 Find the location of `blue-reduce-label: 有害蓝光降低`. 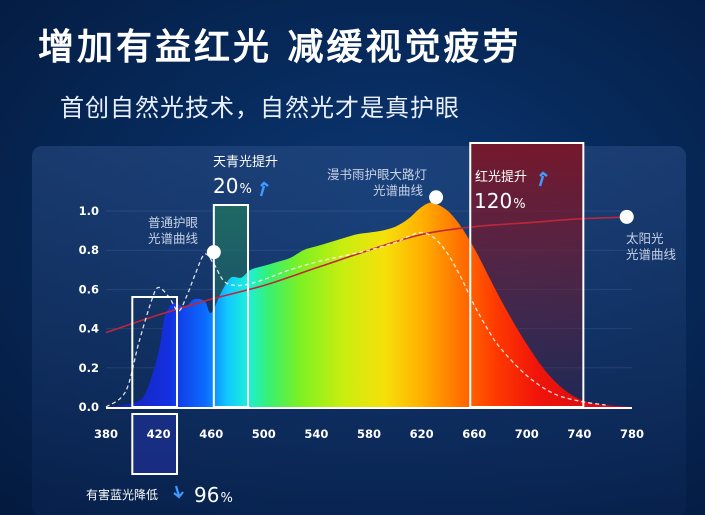

blue-reduce-label: 有害蓝光降低 is located at coordinates (122, 494).